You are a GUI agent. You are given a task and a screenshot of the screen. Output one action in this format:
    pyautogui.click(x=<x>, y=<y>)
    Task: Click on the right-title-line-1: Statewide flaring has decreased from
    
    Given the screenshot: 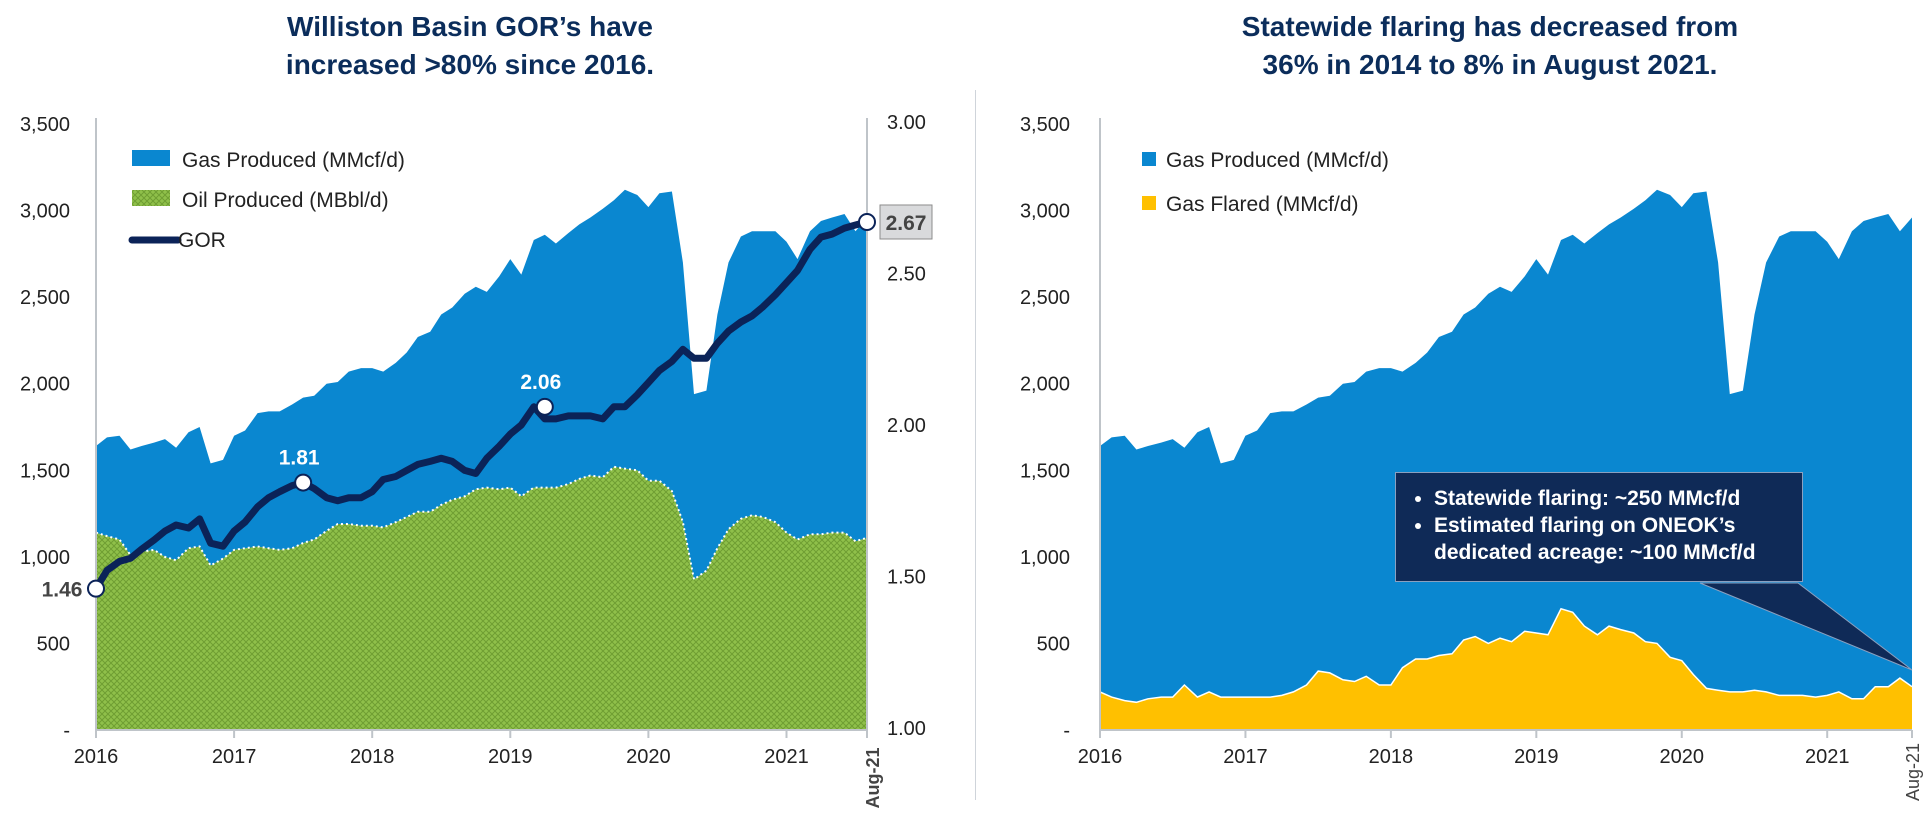 What is the action you would take?
    pyautogui.click(x=1490, y=26)
    